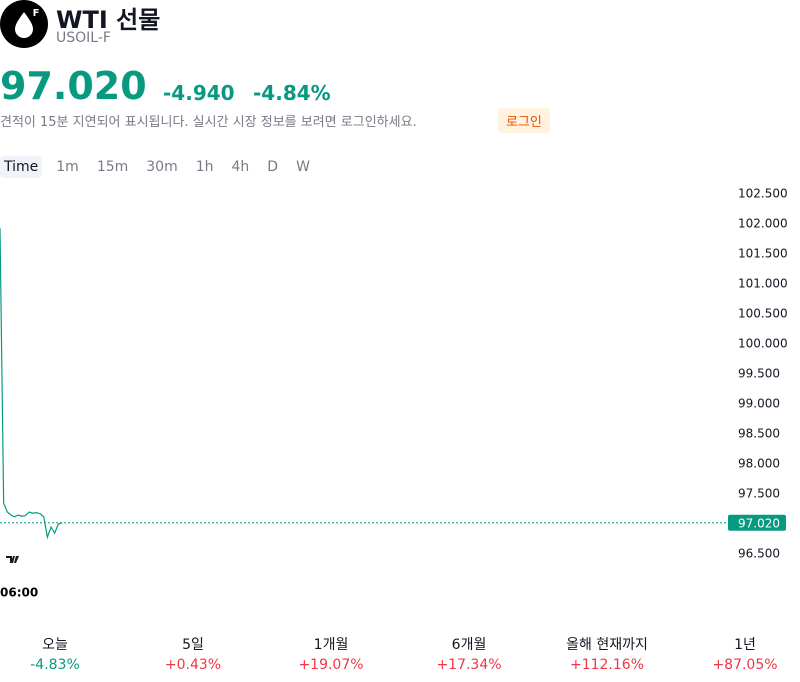 This screenshot has width=800, height=682. Describe the element at coordinates (193, 653) in the screenshot. I see `performance-item: 5일 +0.43%` at that location.